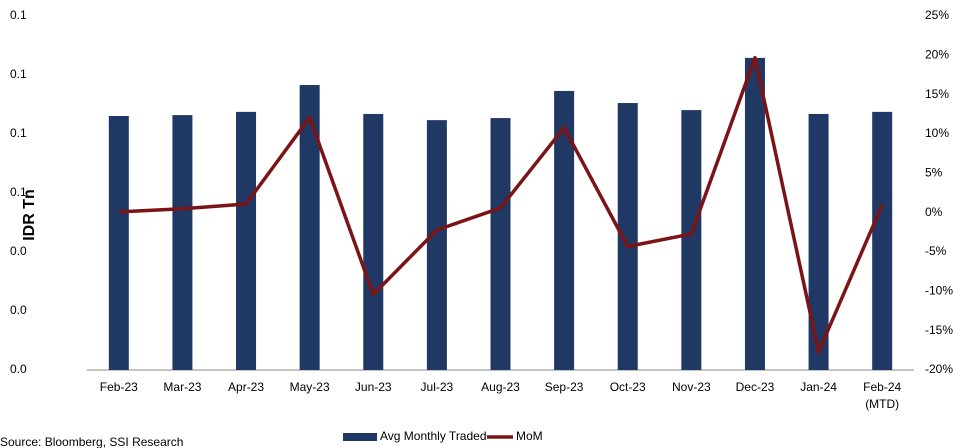 This screenshot has height=448, width=962. I want to click on legend-swatch, so click(360, 437).